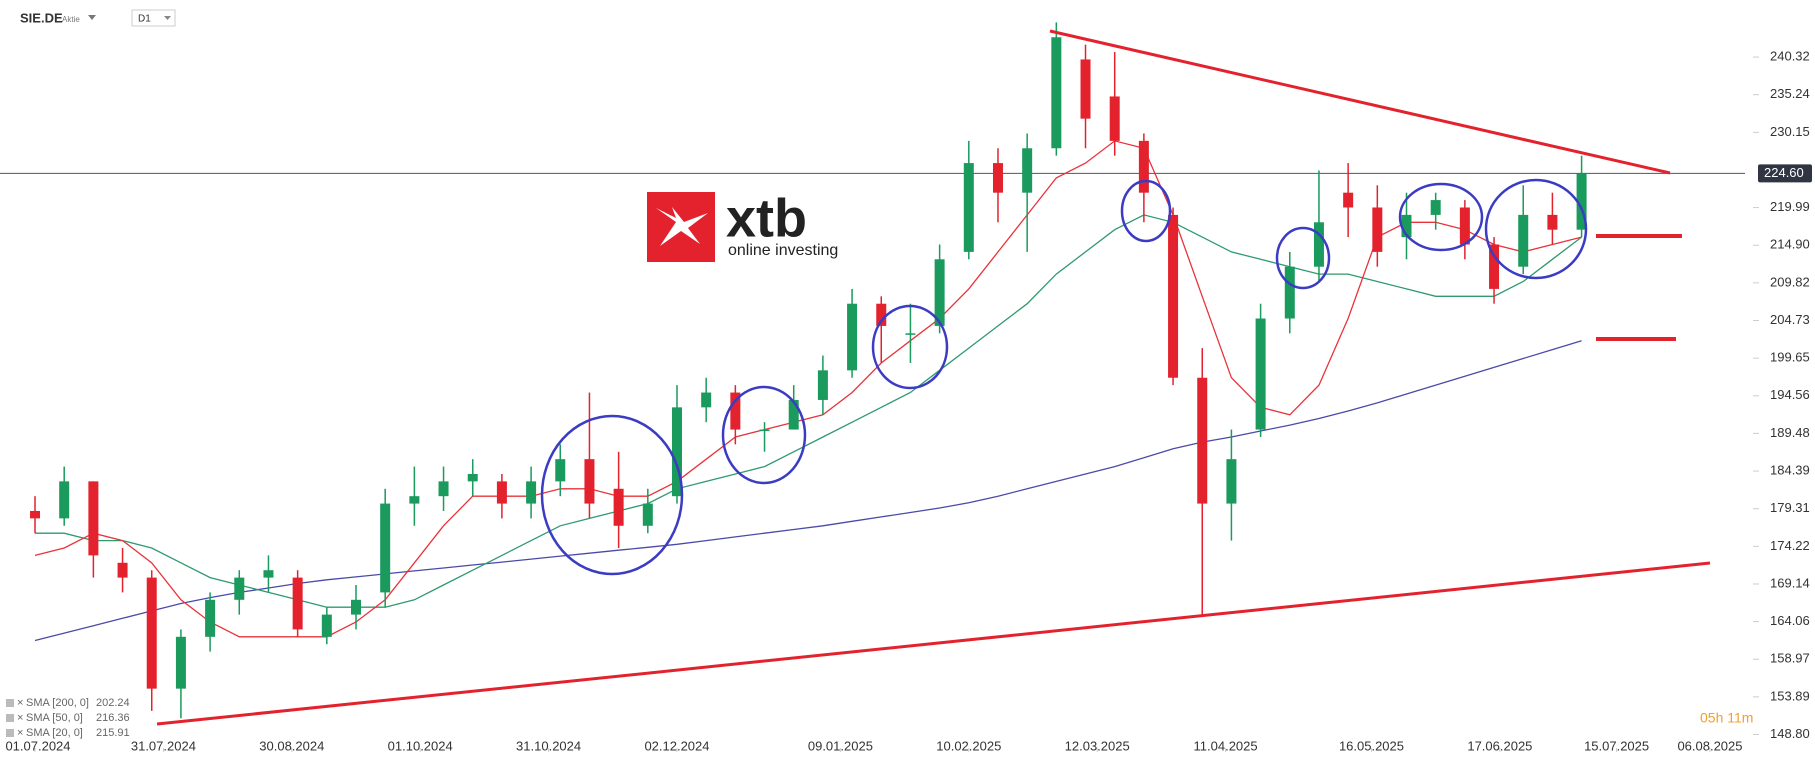 Image resolution: width=1815 pixels, height=759 pixels. What do you see at coordinates (420, 745) in the screenshot?
I see `x-tick-label: 01.10.2024` at bounding box center [420, 745].